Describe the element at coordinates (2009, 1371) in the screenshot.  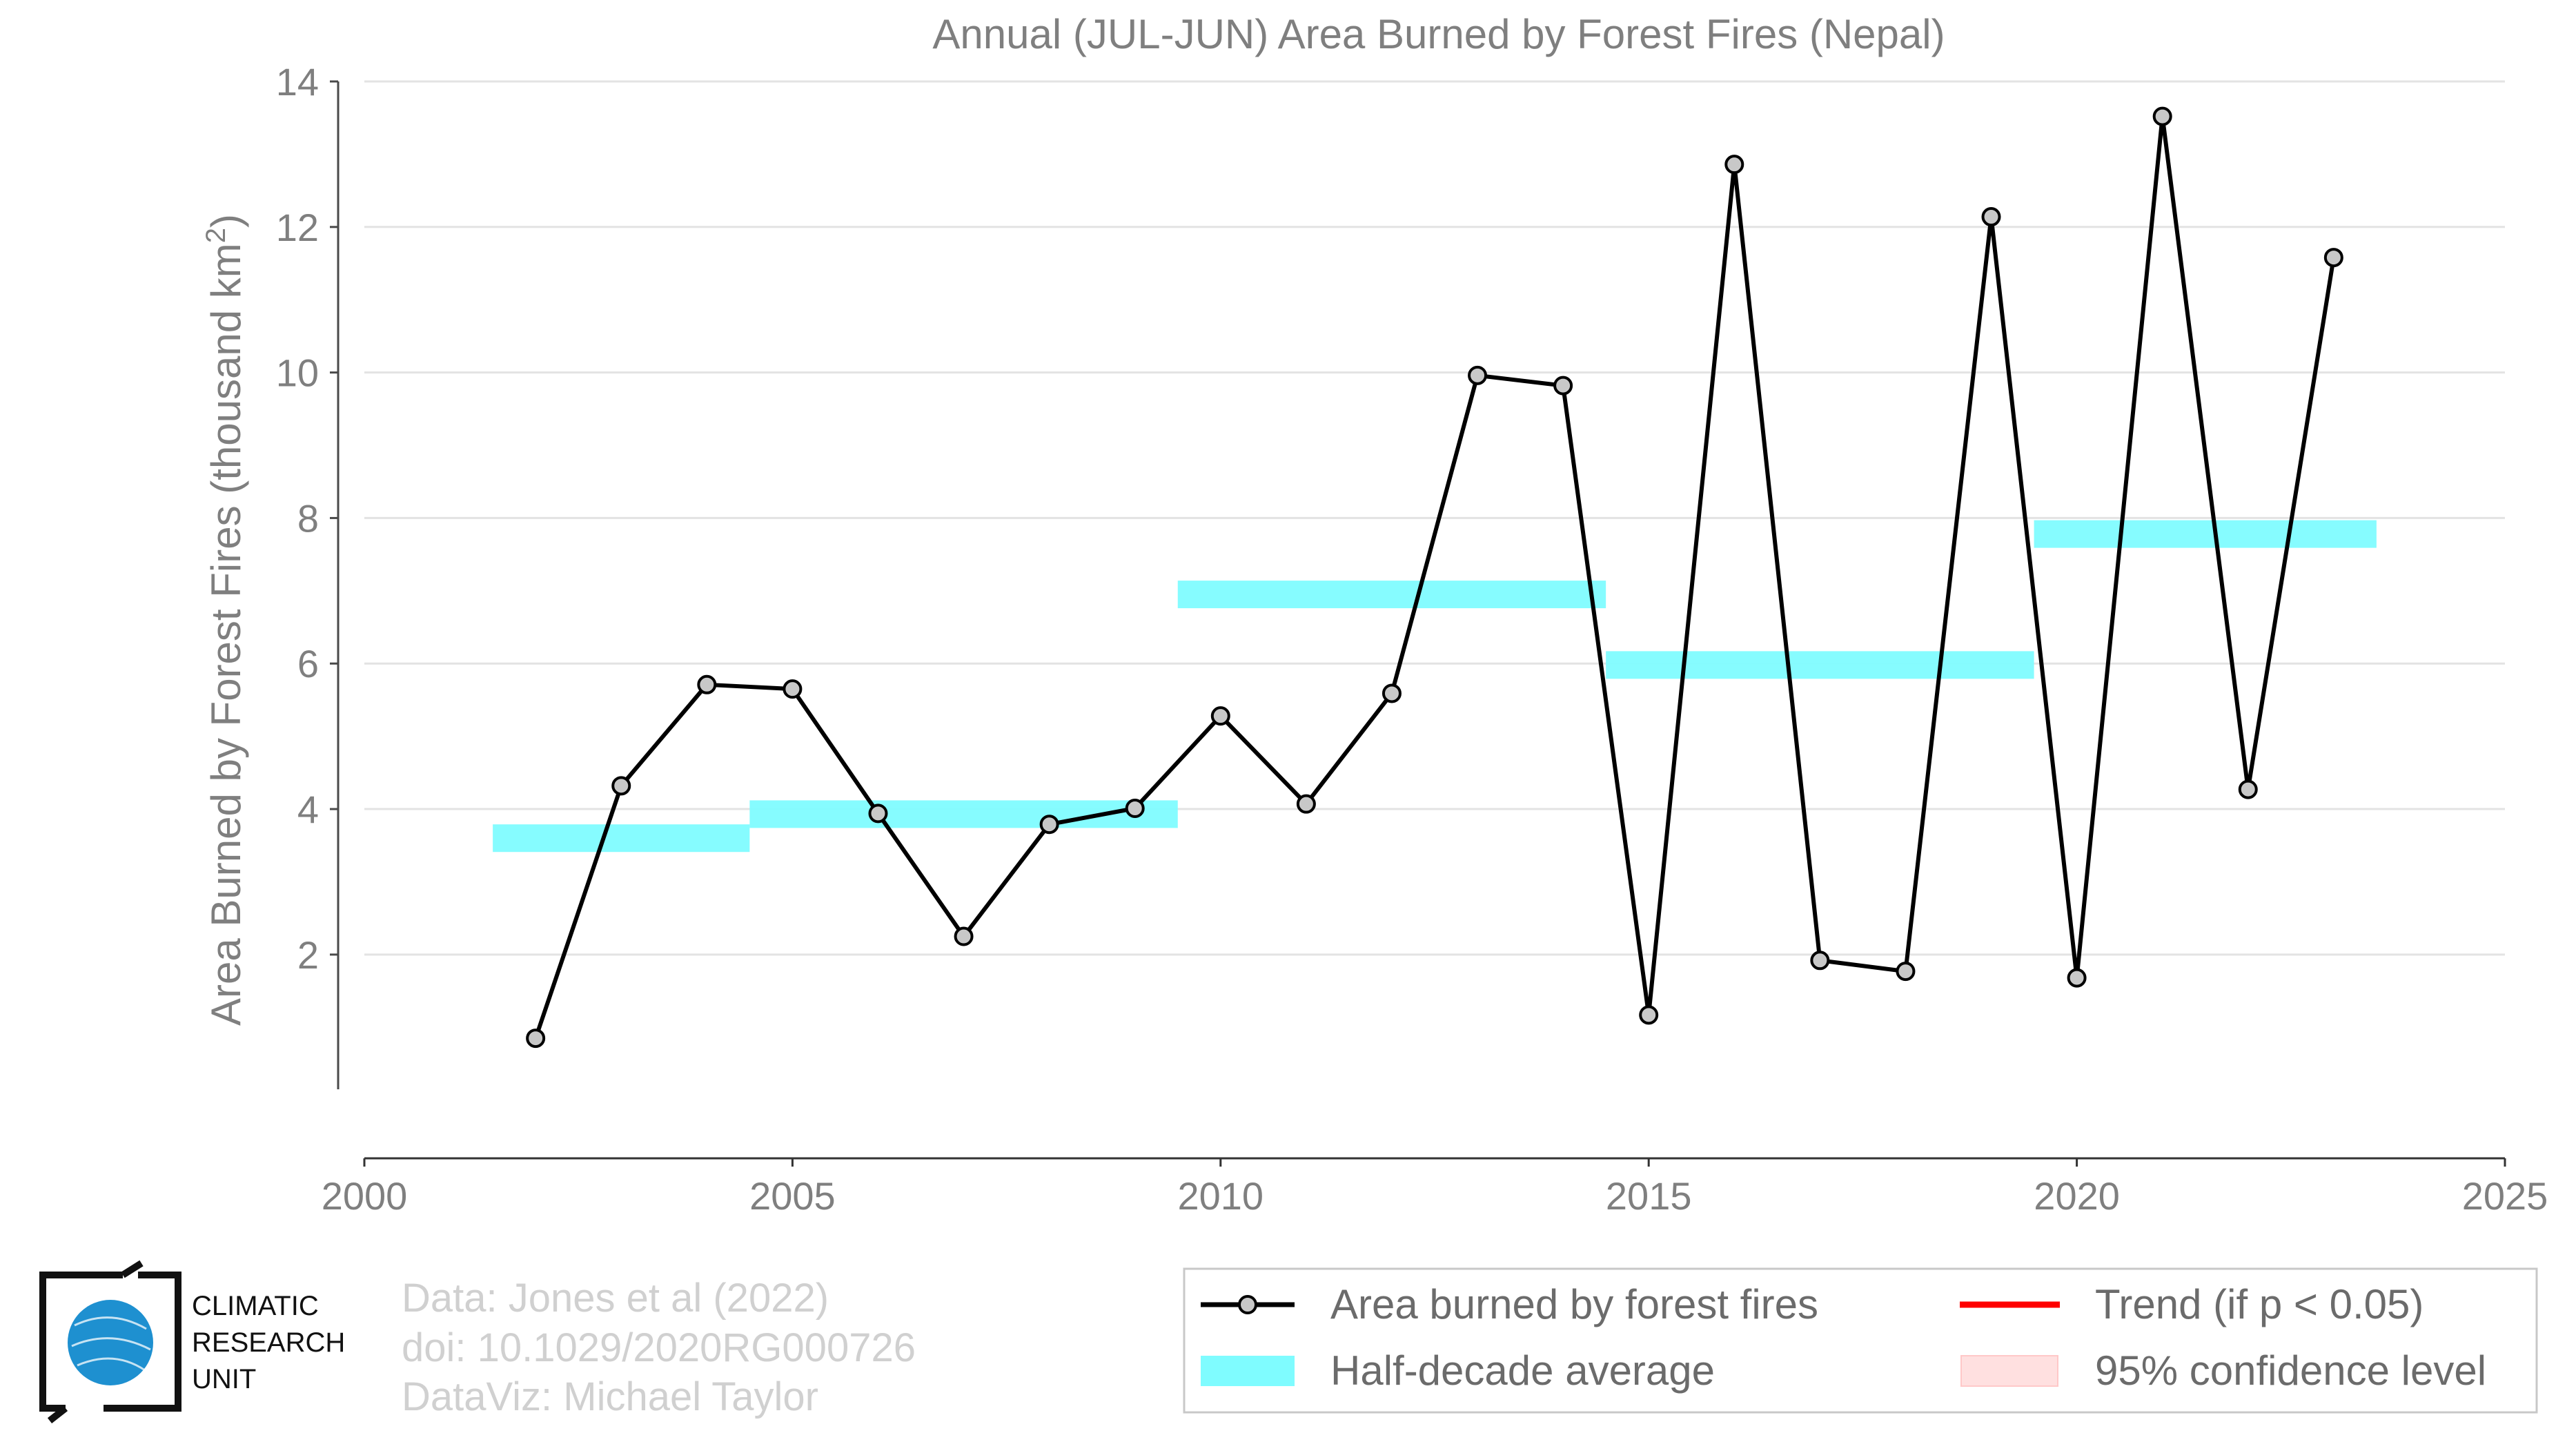
I see `legend-swatch-confidence` at that location.